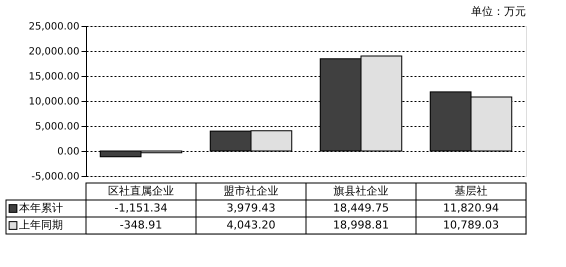 This screenshot has width=566, height=267. What do you see at coordinates (54, 77) in the screenshot?
I see `y-tick-label: 15,000.00` at bounding box center [54, 77].